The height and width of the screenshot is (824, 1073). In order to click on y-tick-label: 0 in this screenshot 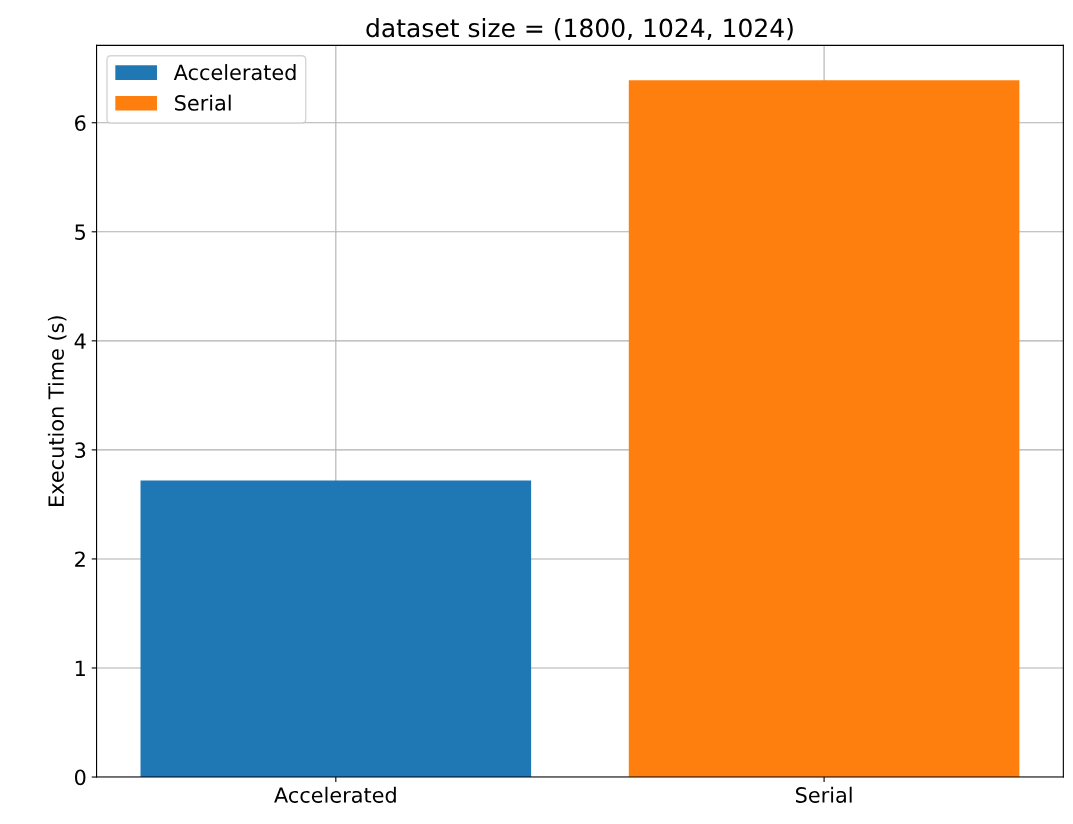, I will do `click(80, 777)`.